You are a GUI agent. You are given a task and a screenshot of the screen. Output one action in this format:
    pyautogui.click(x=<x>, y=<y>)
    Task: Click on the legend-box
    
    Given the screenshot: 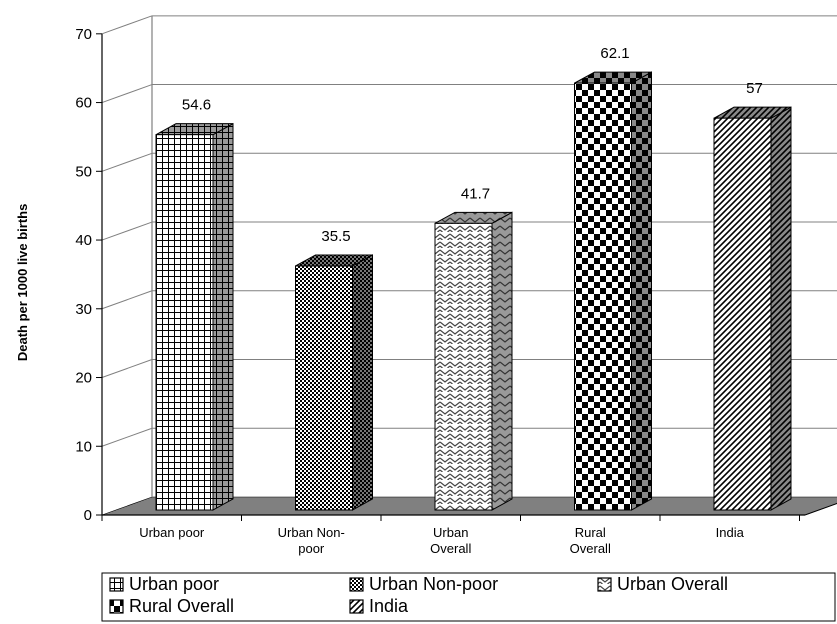 What is the action you would take?
    pyautogui.click(x=468, y=597)
    